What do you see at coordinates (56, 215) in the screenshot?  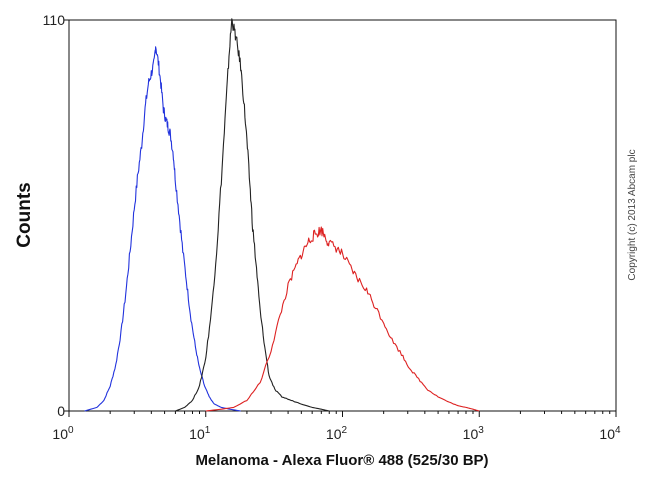 I see `y-axis-ticks: 0 110` at bounding box center [56, 215].